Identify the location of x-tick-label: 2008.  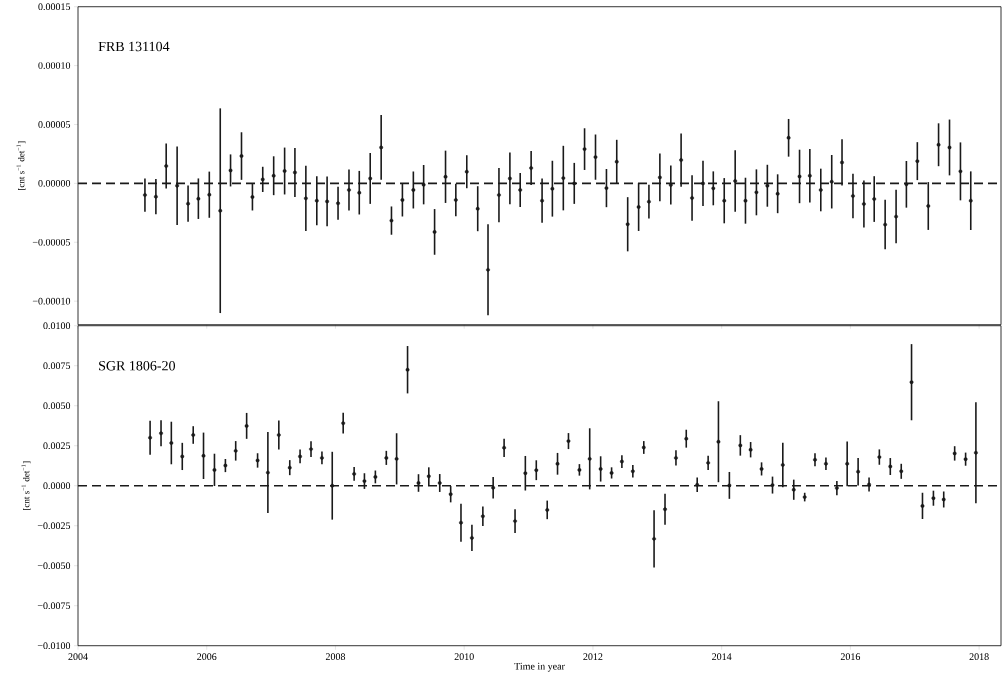
(335, 657).